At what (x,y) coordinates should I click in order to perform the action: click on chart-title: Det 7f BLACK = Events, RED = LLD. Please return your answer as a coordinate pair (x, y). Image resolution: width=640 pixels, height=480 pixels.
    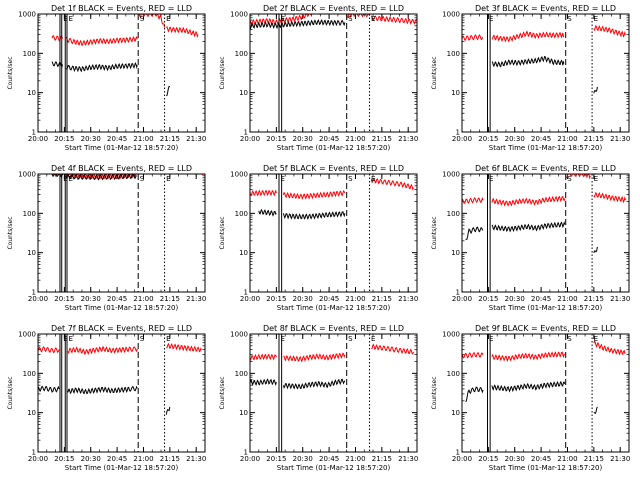
    Looking at the image, I should click on (121, 328).